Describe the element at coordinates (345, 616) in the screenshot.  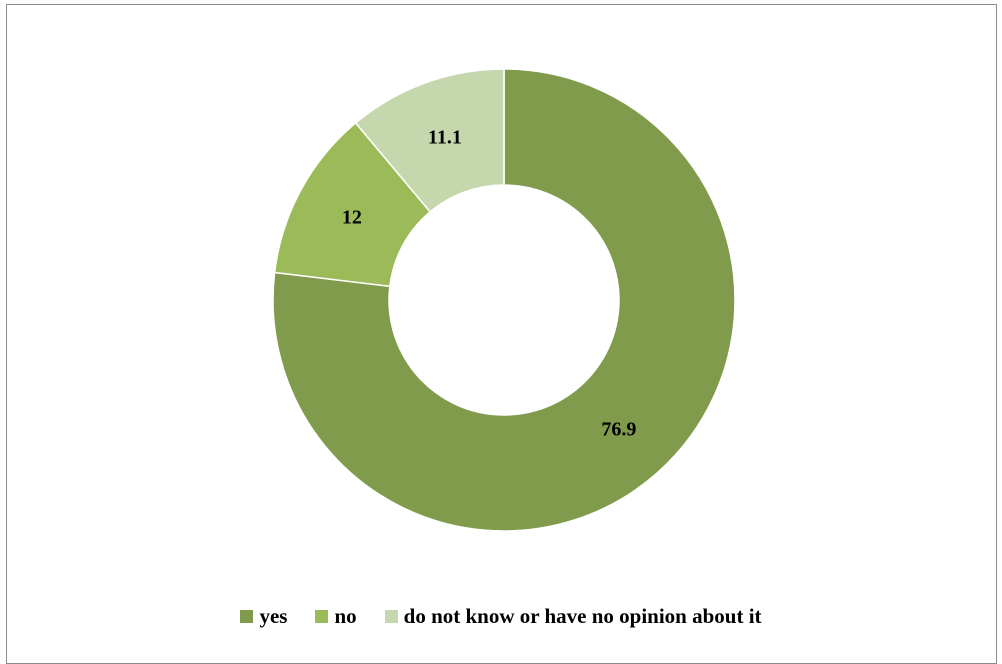
I see `legend-label-no: no` at that location.